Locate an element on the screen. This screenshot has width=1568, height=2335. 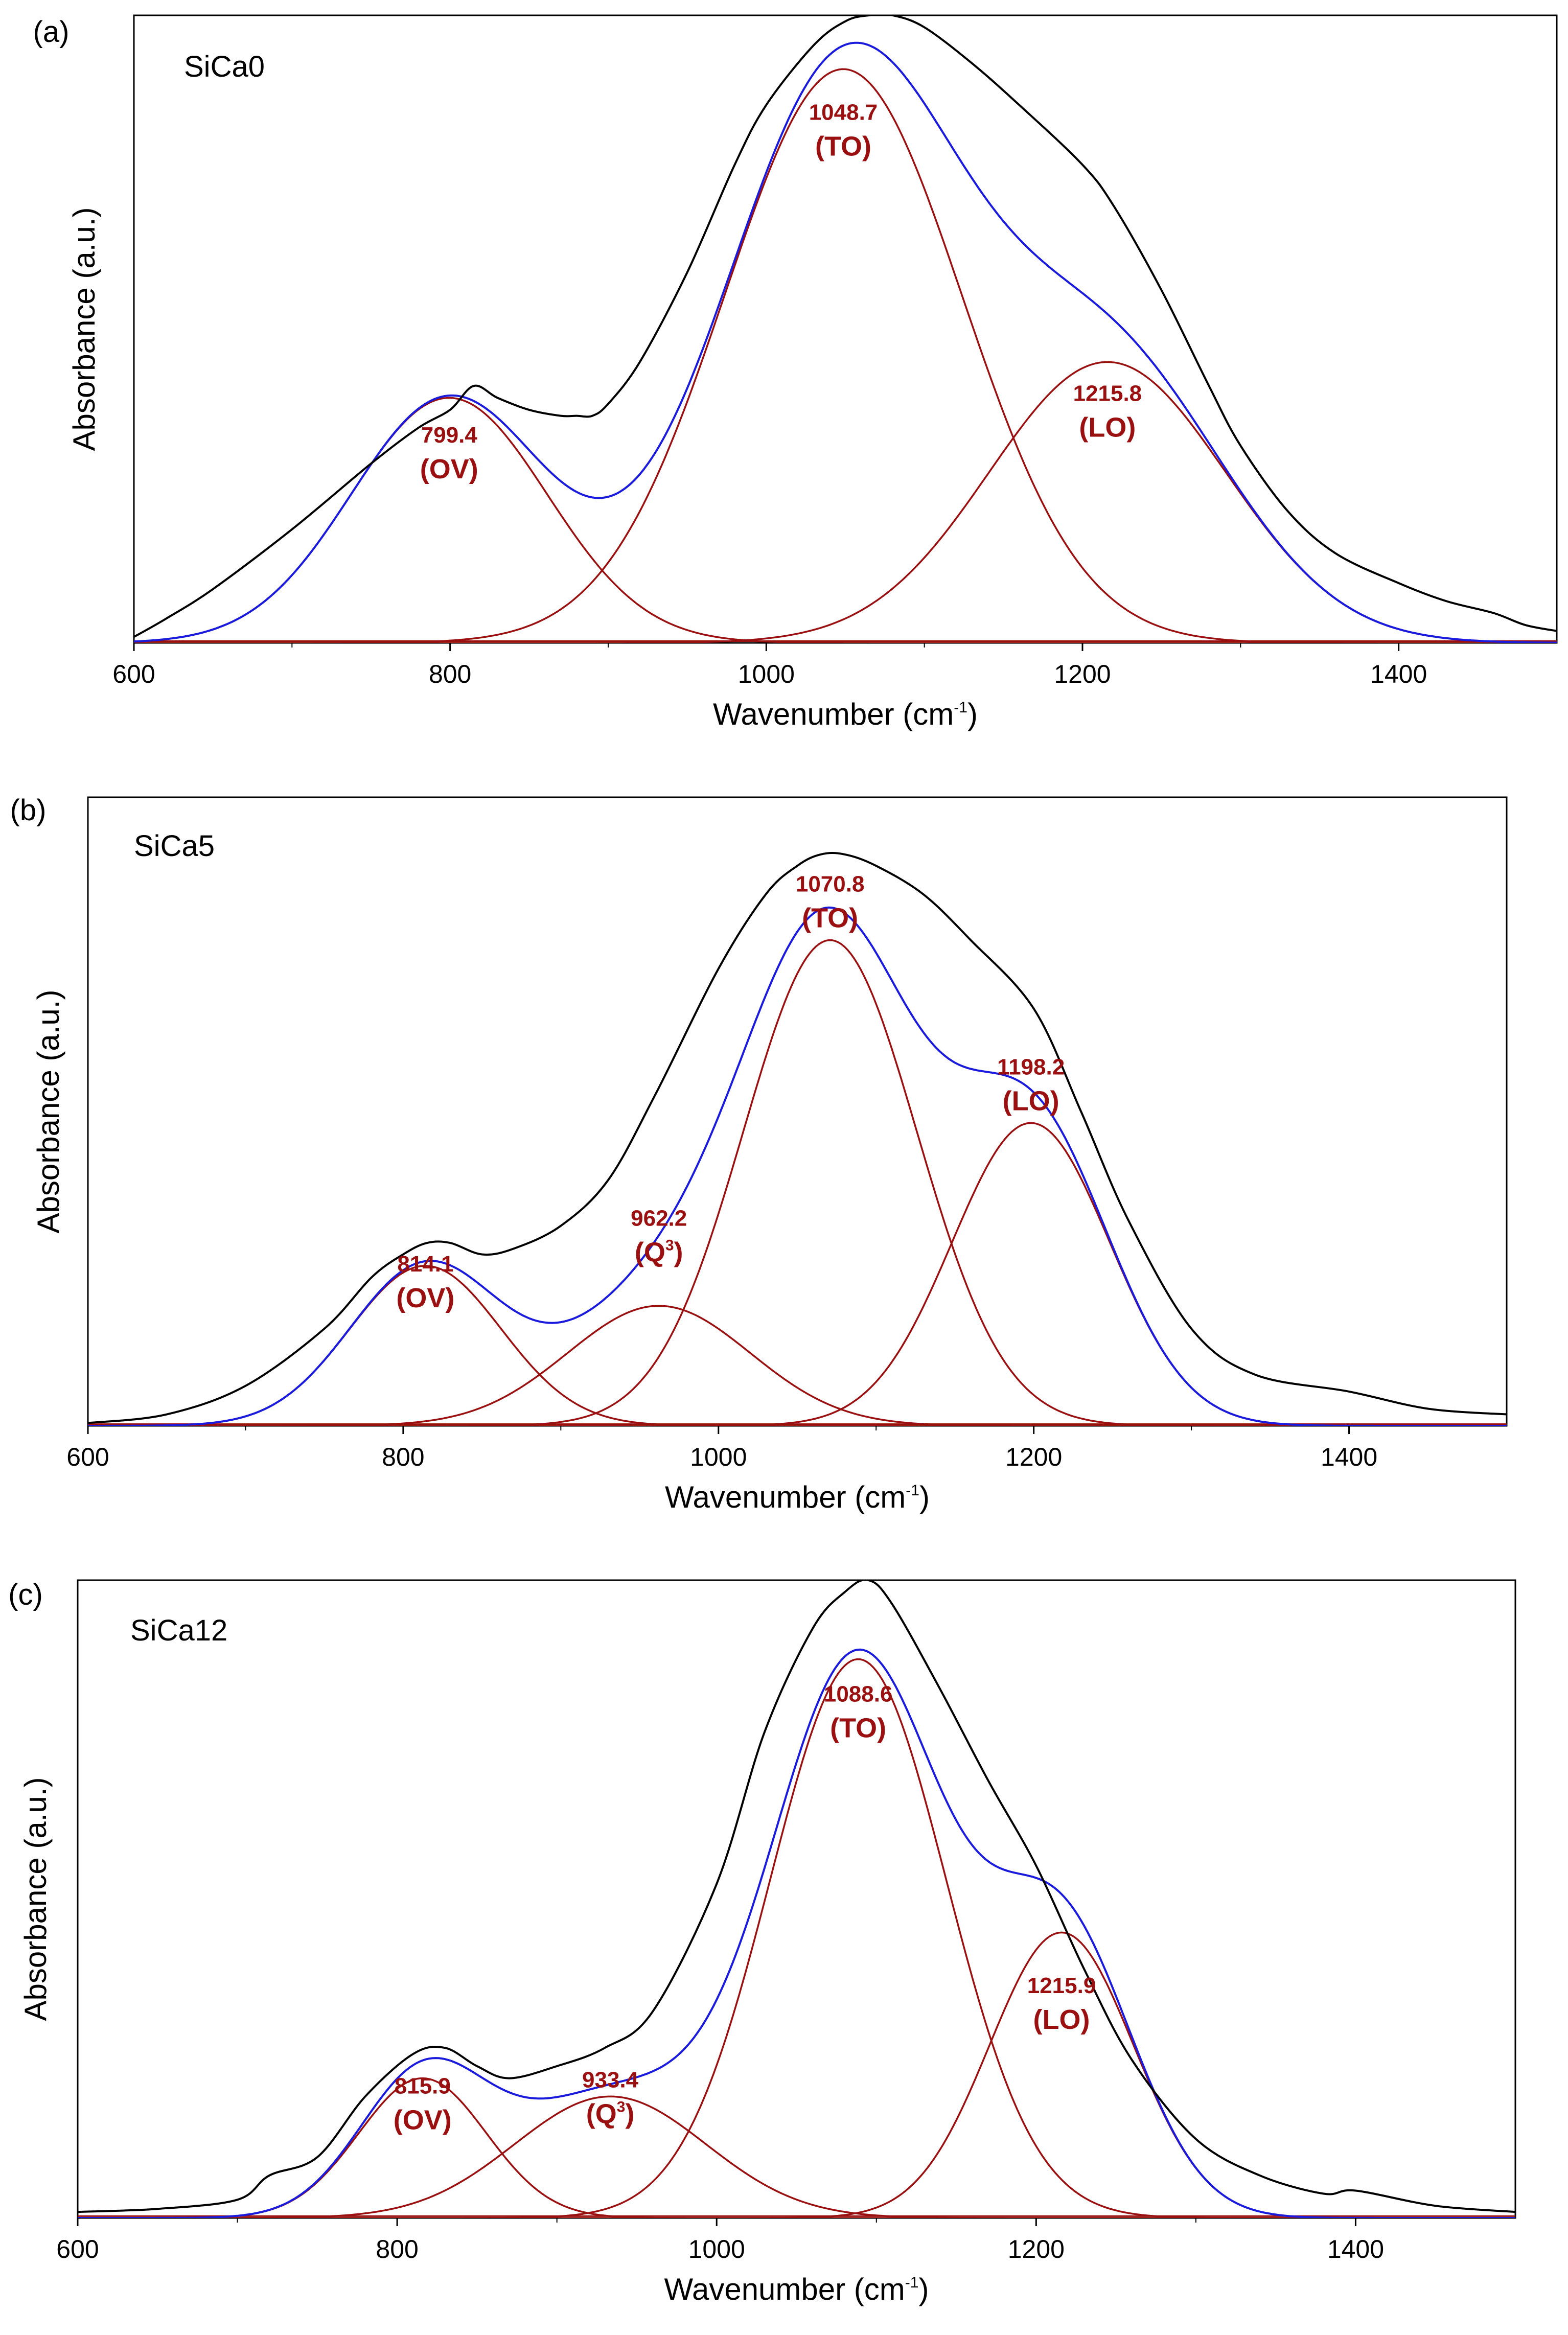
panel-letter: (c) is located at coordinates (26, 1594).